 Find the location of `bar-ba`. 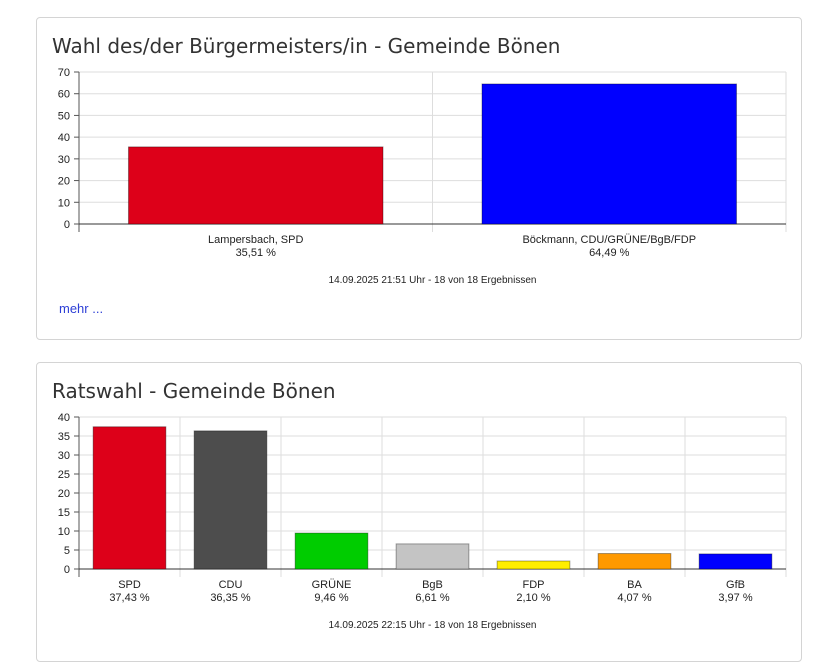

bar-ba is located at coordinates (634, 561).